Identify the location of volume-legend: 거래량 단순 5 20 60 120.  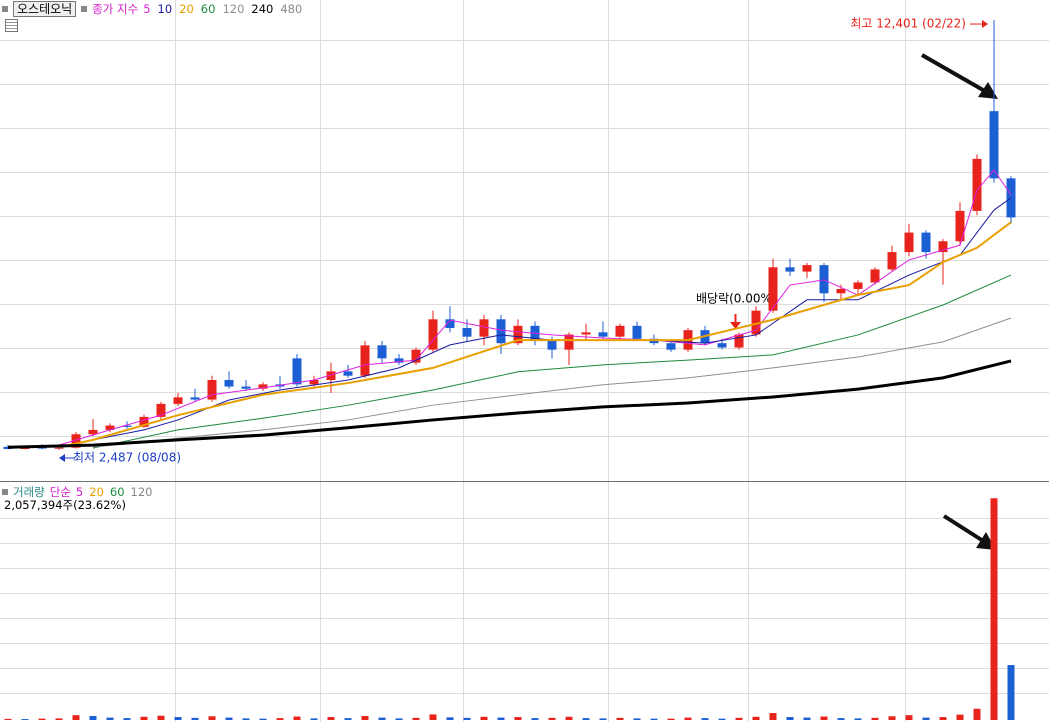
(77, 492).